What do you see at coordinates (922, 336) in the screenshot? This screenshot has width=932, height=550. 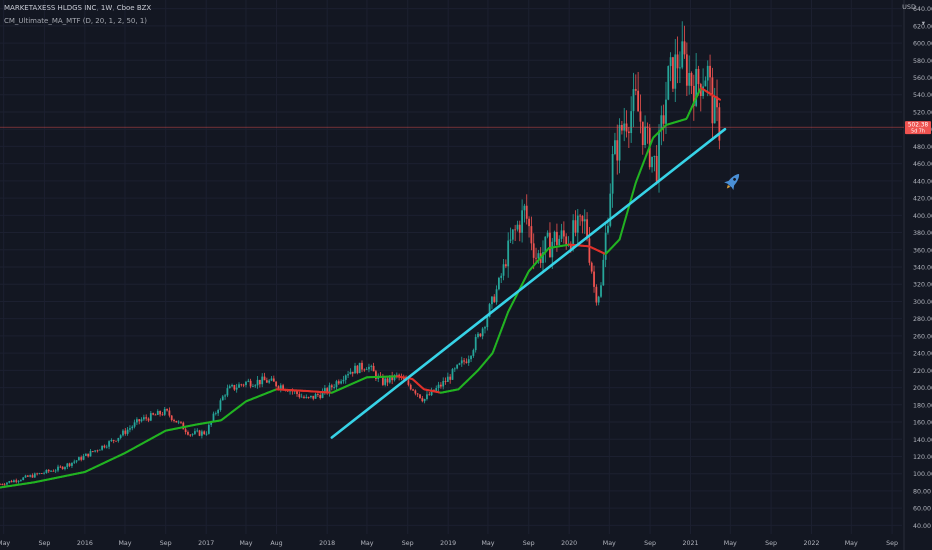 I see `price-tick-label: 260.00` at bounding box center [922, 336].